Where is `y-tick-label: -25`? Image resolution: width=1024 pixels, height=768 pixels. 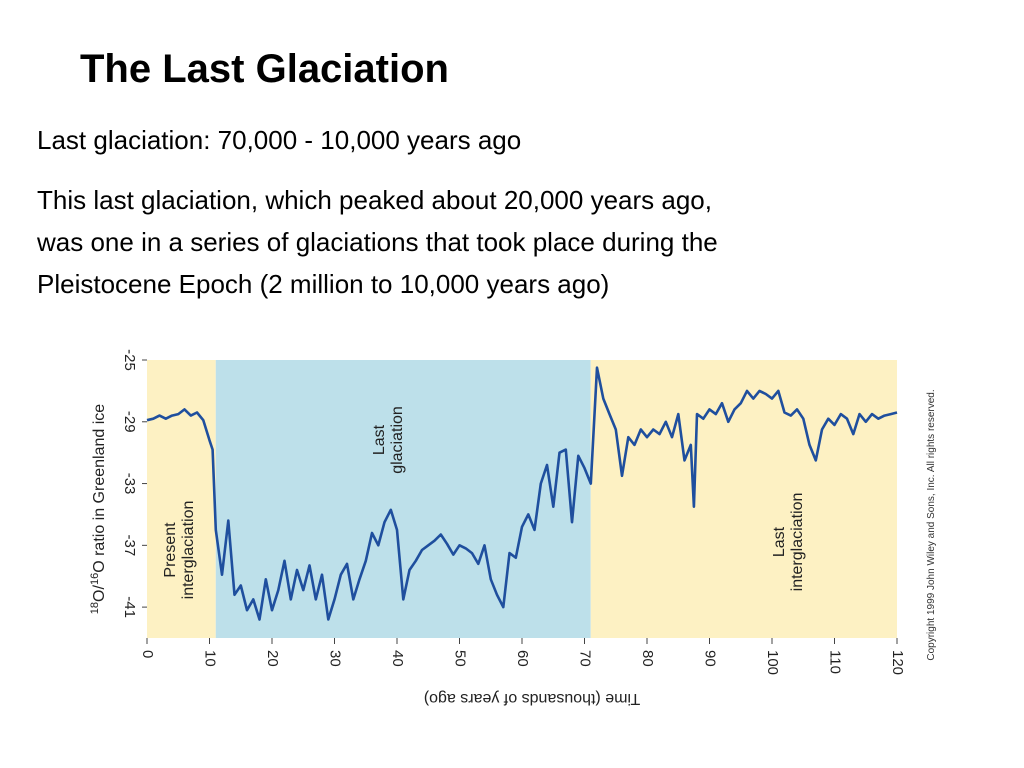 y-tick-label: -25 is located at coordinates (129, 360).